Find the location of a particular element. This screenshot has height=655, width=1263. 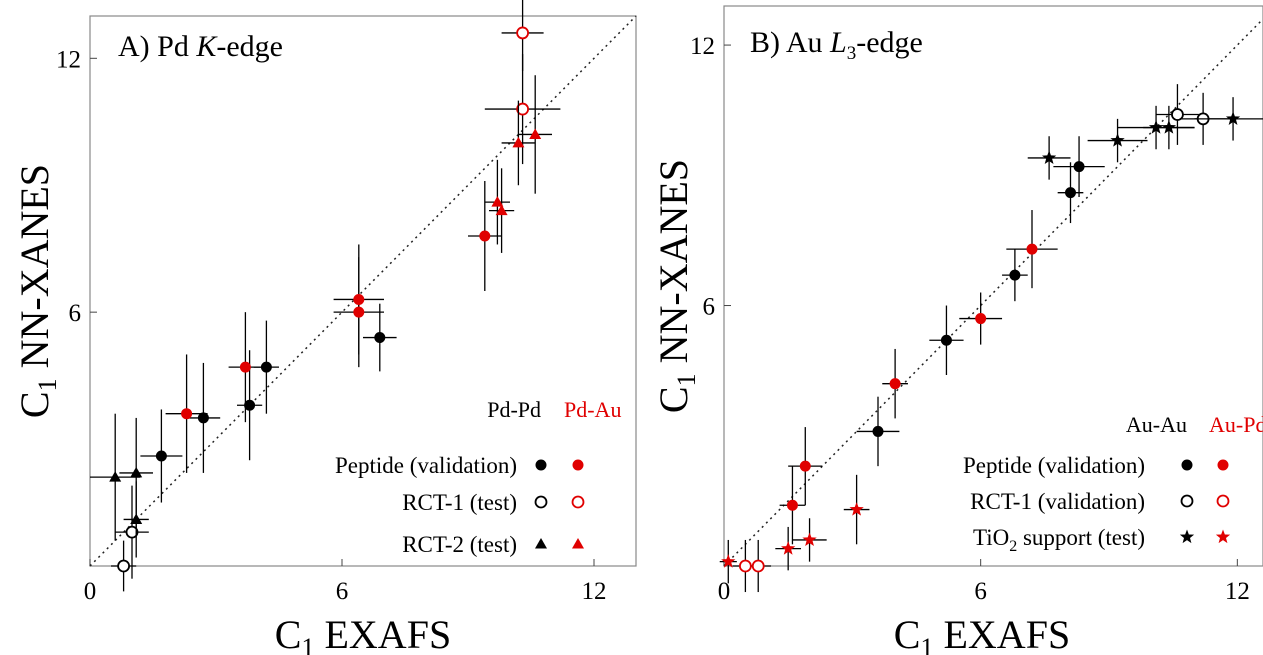

legend-entry-label: Peptide (validation) is located at coordinates (426, 465).